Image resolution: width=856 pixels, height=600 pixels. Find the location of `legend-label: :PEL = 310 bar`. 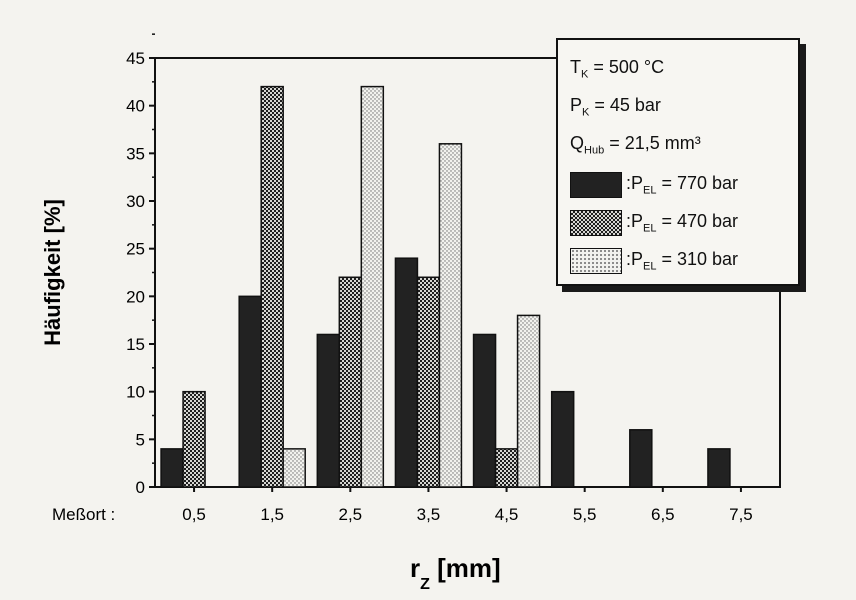

legend-label: :PEL = 310 bar is located at coordinates (682, 261).